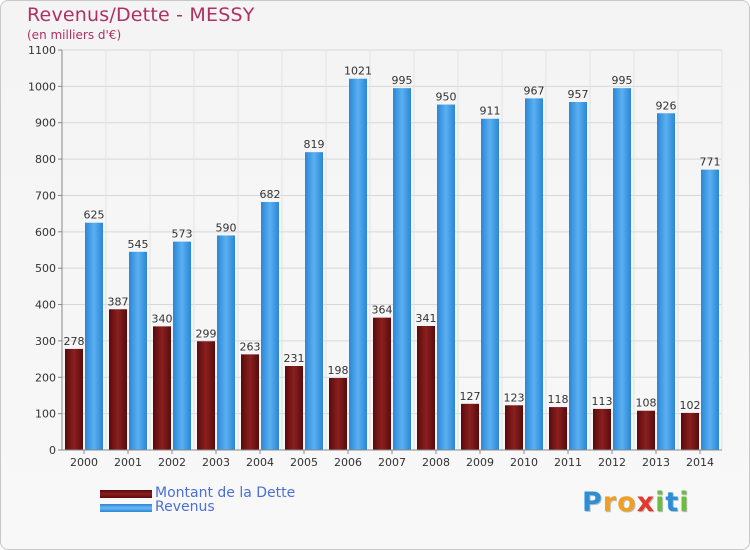 The height and width of the screenshot is (550, 750). What do you see at coordinates (42, 50) in the screenshot?
I see `y-tick-label: 1100` at bounding box center [42, 50].